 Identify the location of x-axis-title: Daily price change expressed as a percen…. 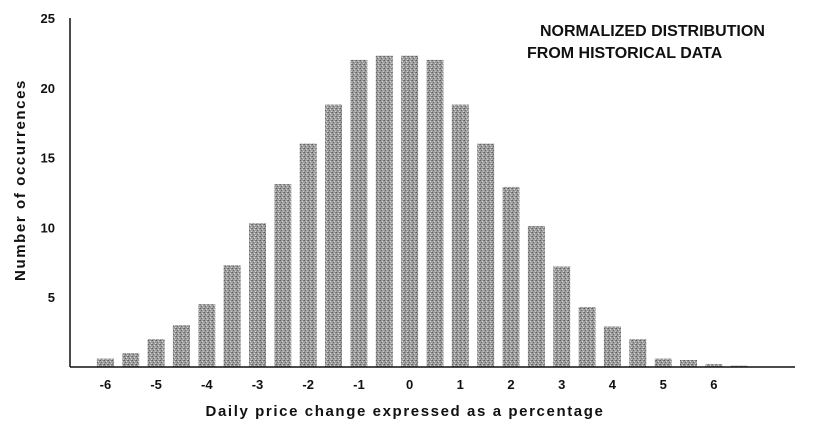
(405, 411).